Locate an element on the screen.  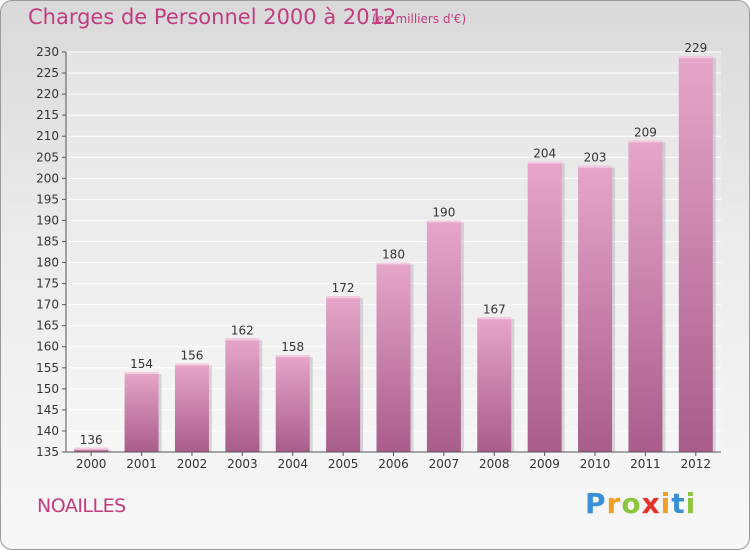
y-tick-label: 225 is located at coordinates (47, 73).